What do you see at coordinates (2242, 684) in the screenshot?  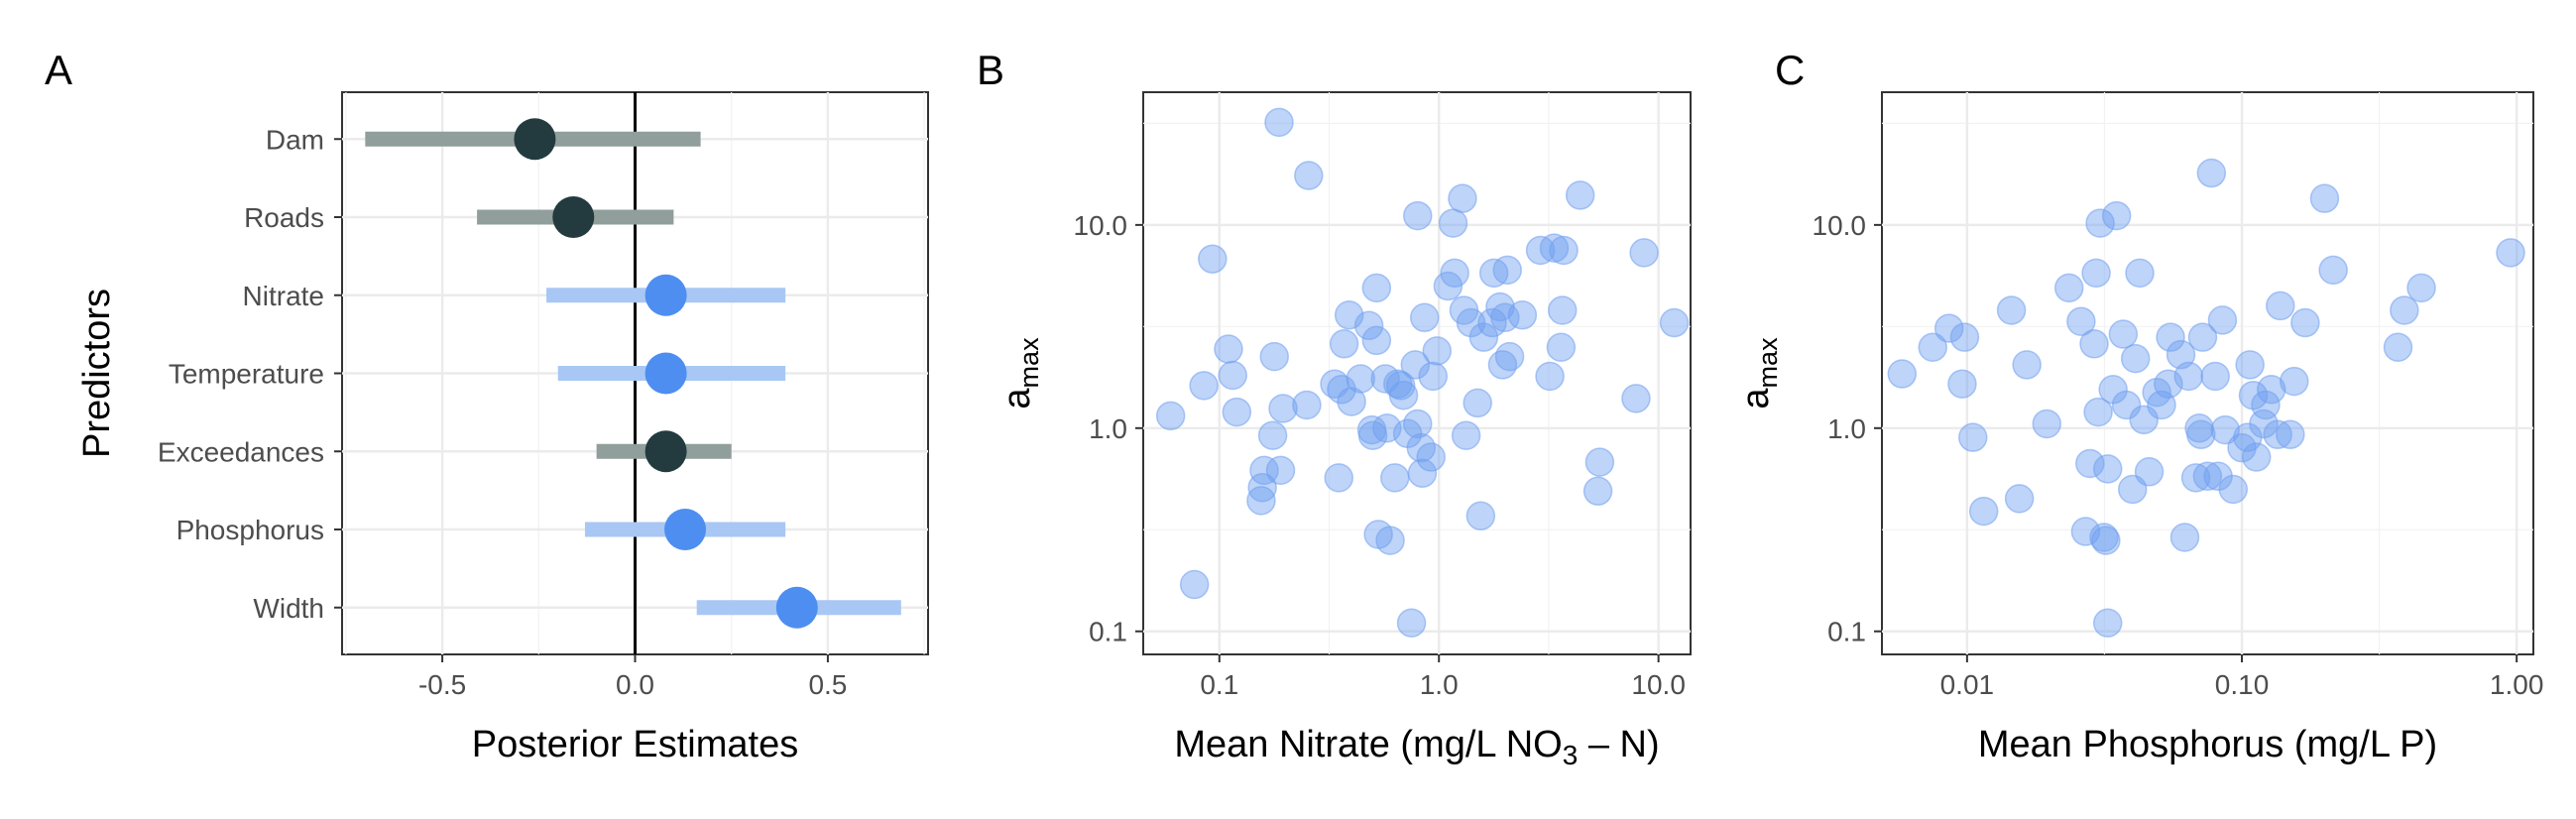 I see `x-tick-label: 0.10` at bounding box center [2242, 684].